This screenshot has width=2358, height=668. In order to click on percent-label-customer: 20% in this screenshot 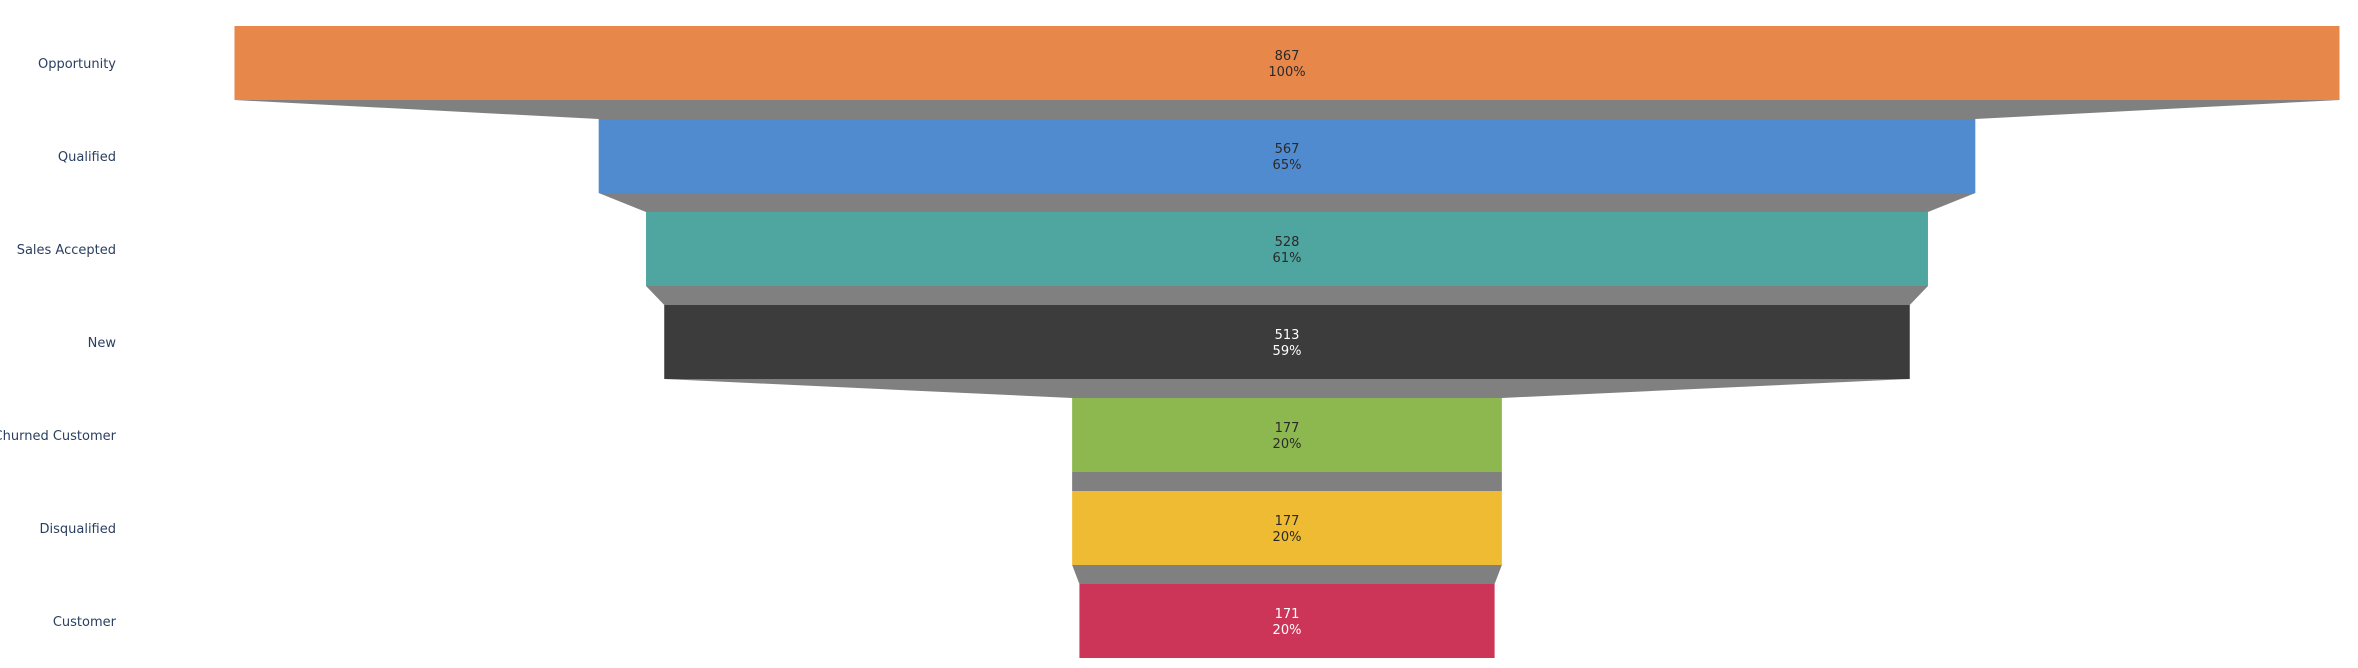, I will do `click(1287, 630)`.